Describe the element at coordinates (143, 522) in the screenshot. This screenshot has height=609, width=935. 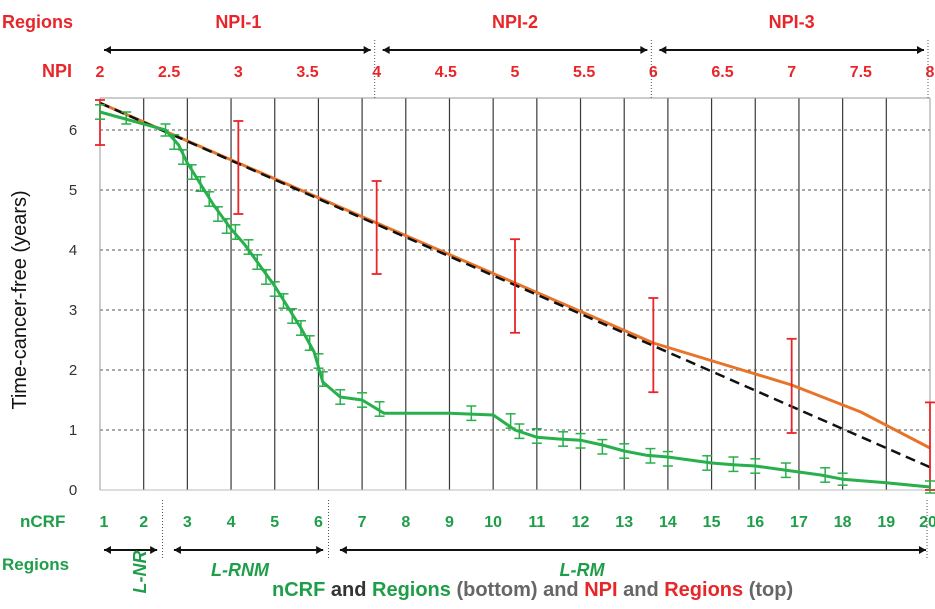
I see `ncrf-tick-label: 2` at that location.